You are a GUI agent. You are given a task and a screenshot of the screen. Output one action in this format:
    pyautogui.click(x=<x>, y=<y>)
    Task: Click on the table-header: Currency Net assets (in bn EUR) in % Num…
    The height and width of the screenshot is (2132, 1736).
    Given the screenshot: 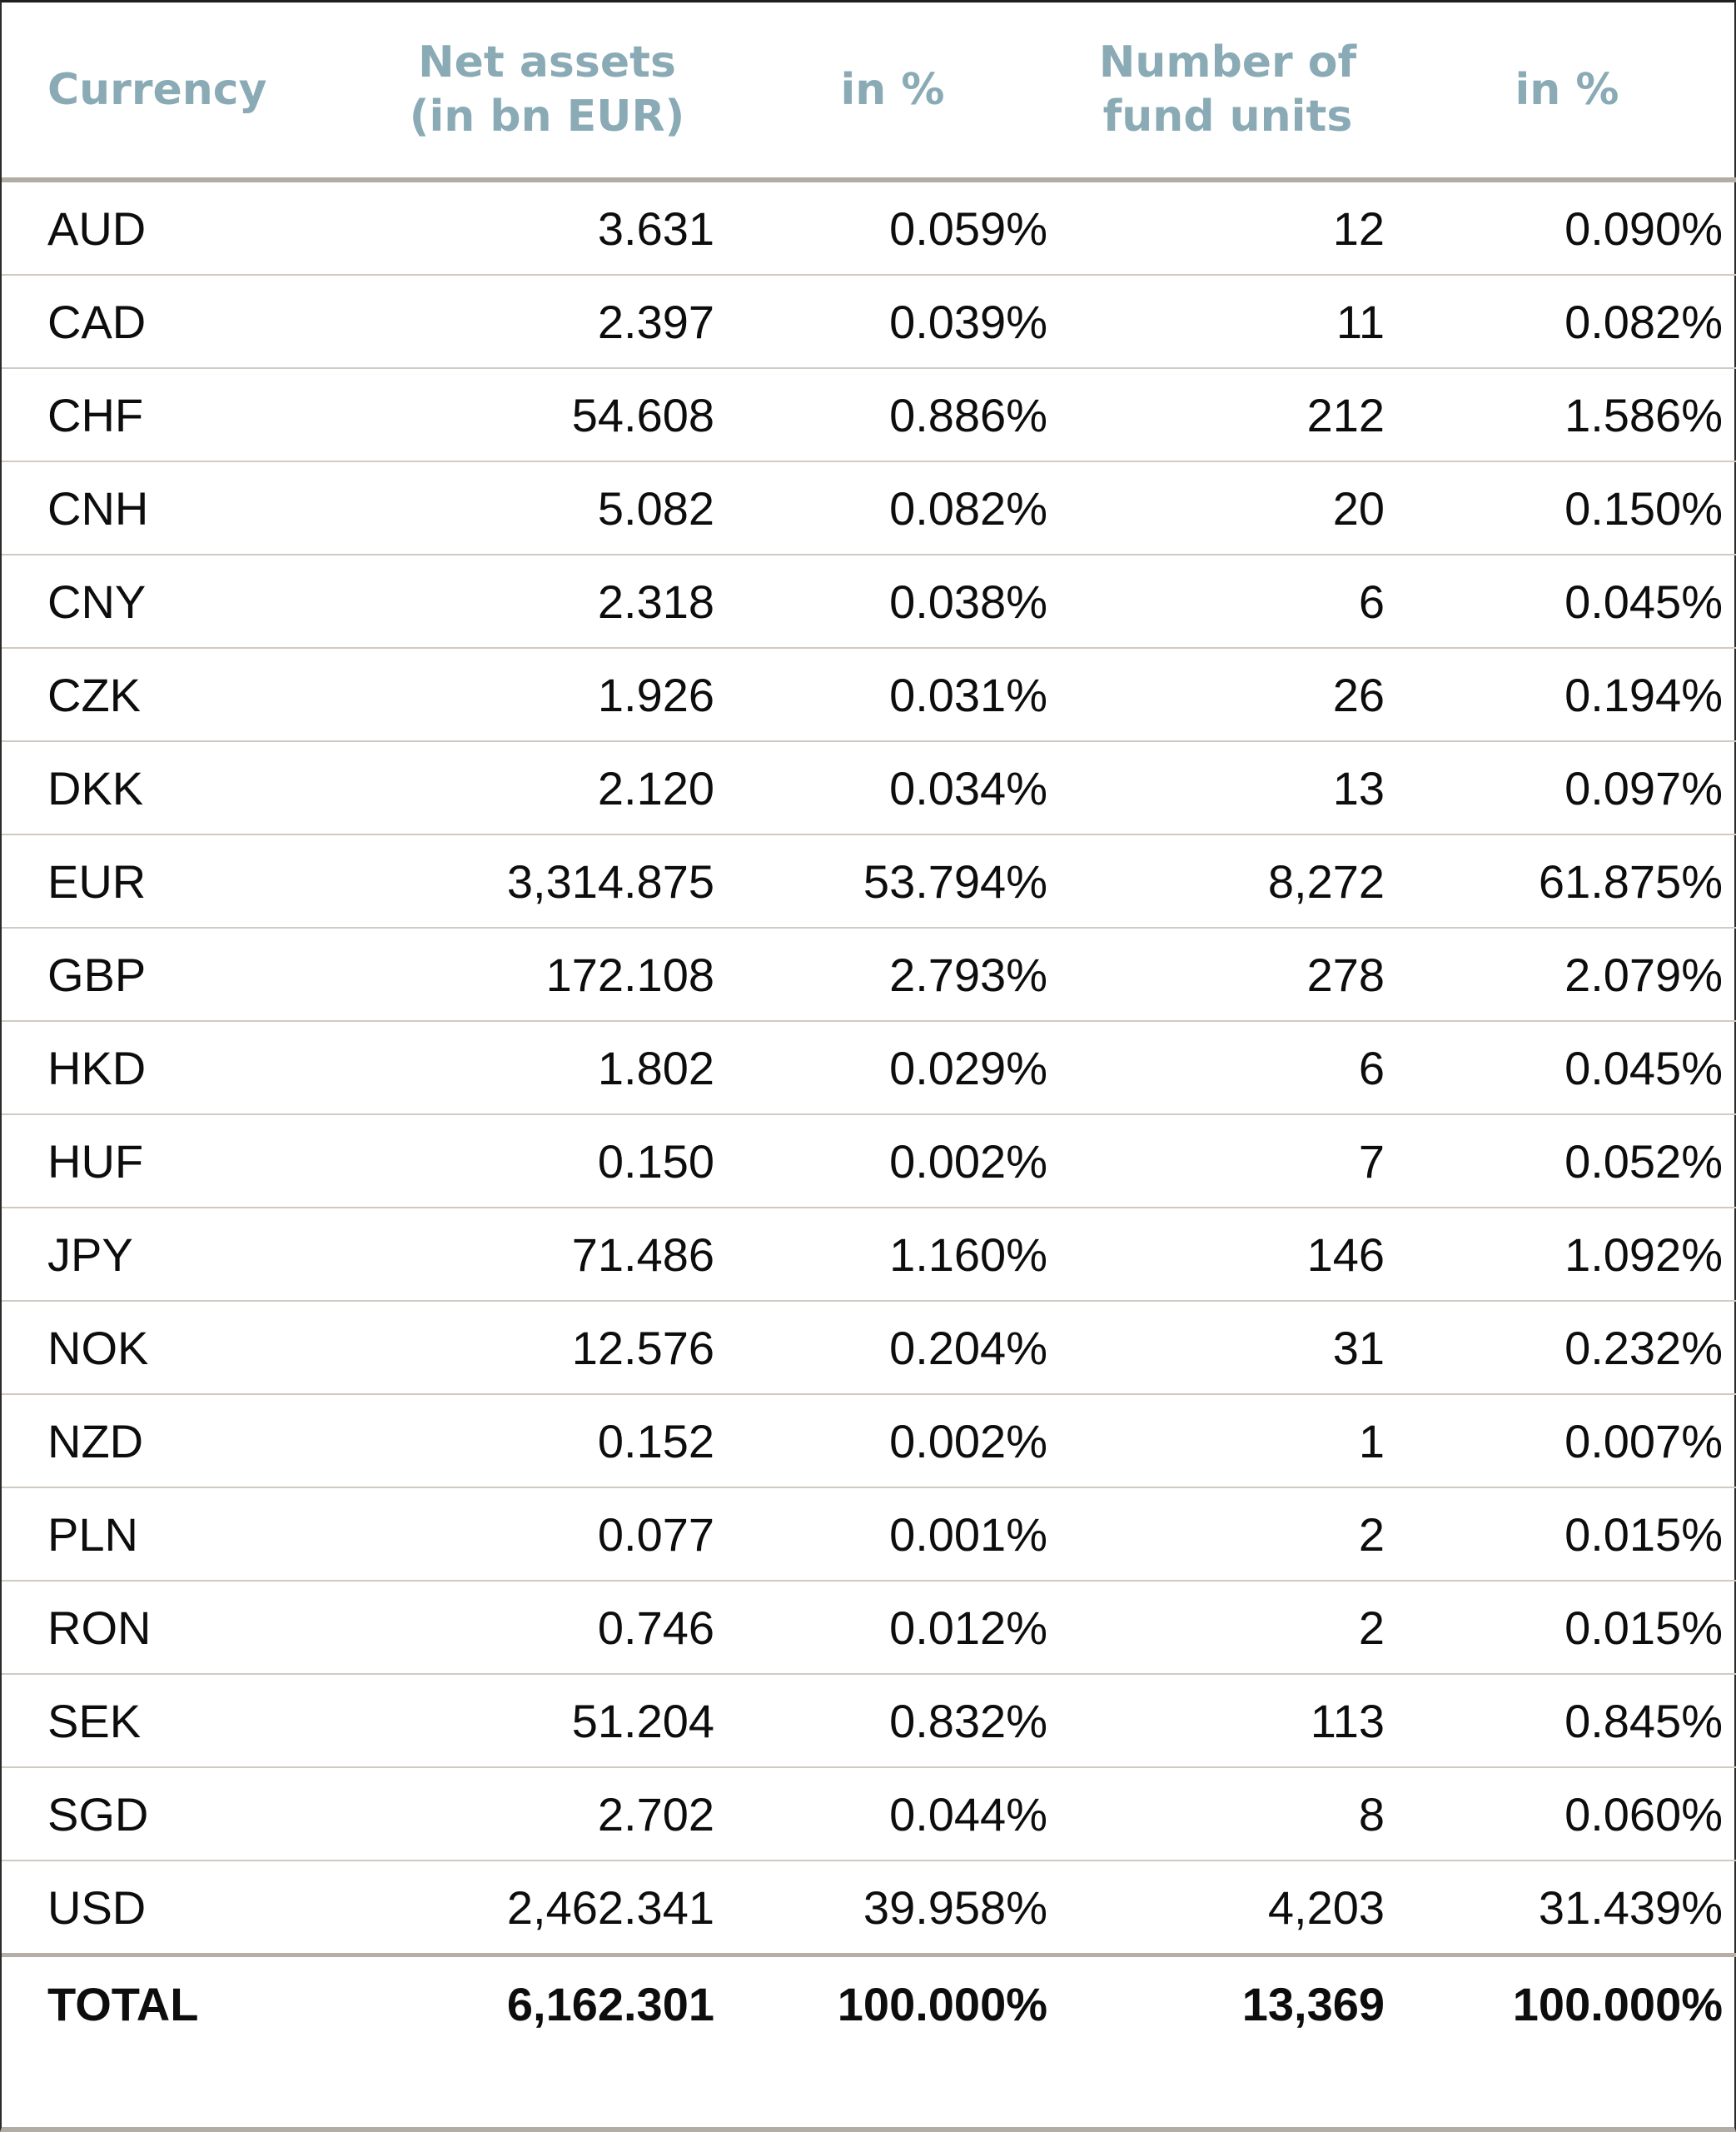 What is the action you would take?
    pyautogui.click(x=869, y=91)
    